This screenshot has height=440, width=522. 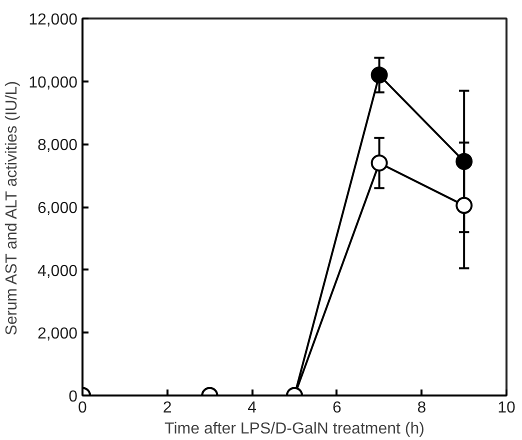 I want to click on x-tick-label: 2, so click(x=167, y=408).